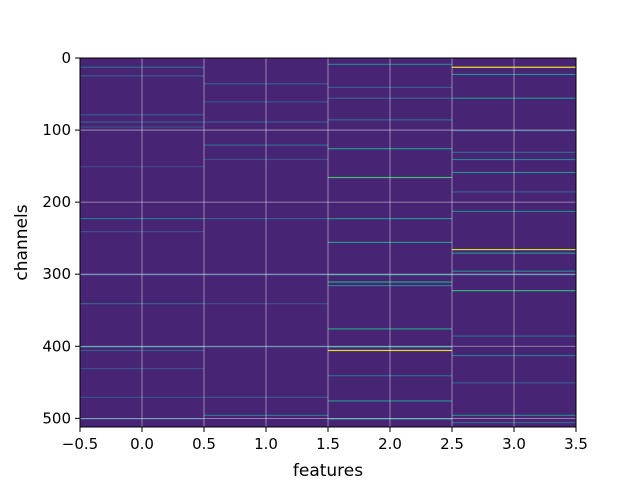 The width and height of the screenshot is (640, 480). I want to click on y-tick-label: 100, so click(56, 130).